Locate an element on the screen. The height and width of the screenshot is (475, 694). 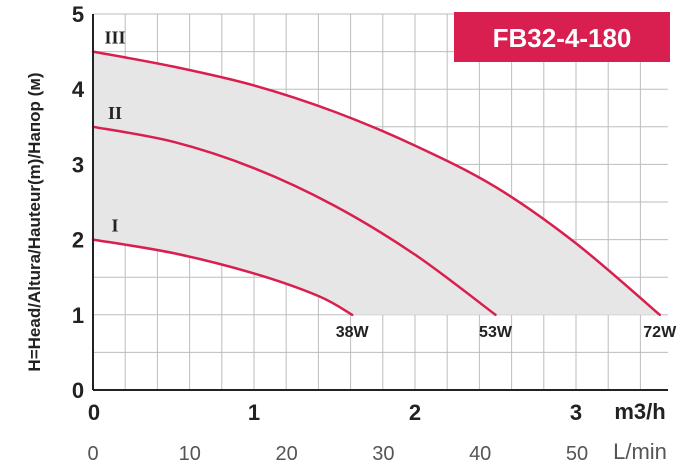
curve-label-III: III is located at coordinates (114, 38).